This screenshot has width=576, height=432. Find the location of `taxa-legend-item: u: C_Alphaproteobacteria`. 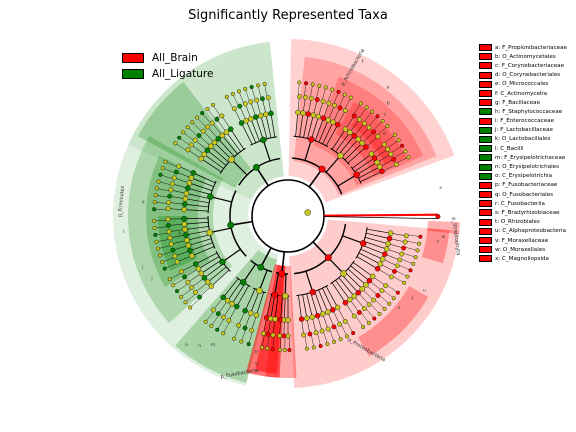

taxa-legend-item: u: C_Alphaproteobacteria is located at coordinates (523, 231).